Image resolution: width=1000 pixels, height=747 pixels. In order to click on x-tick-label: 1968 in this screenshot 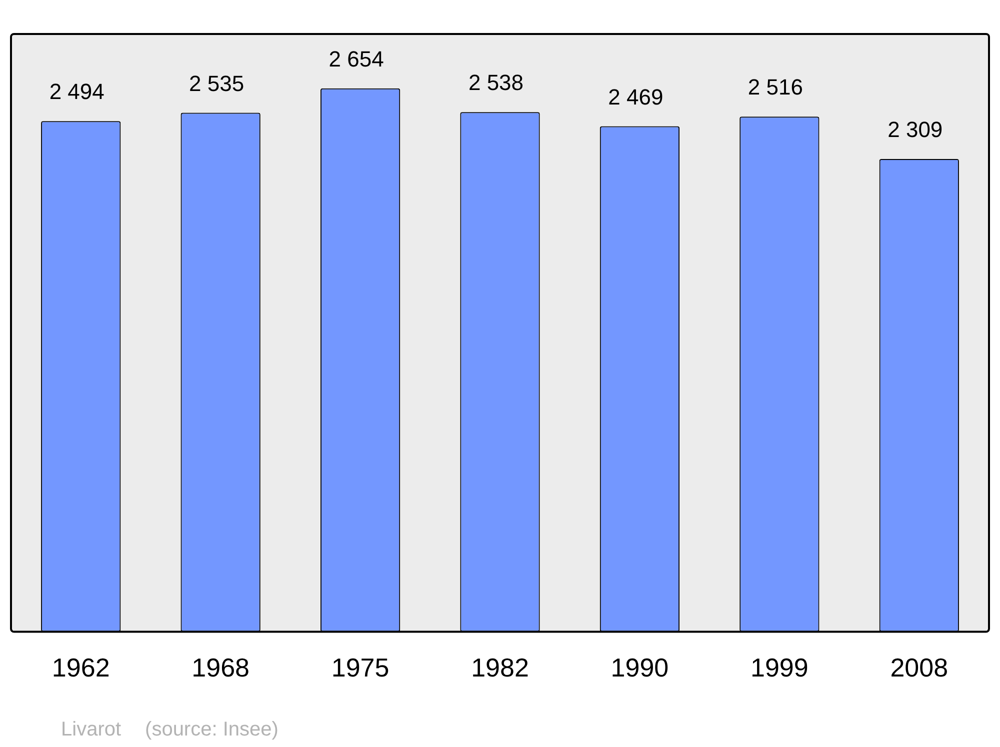, I will do `click(221, 667)`.